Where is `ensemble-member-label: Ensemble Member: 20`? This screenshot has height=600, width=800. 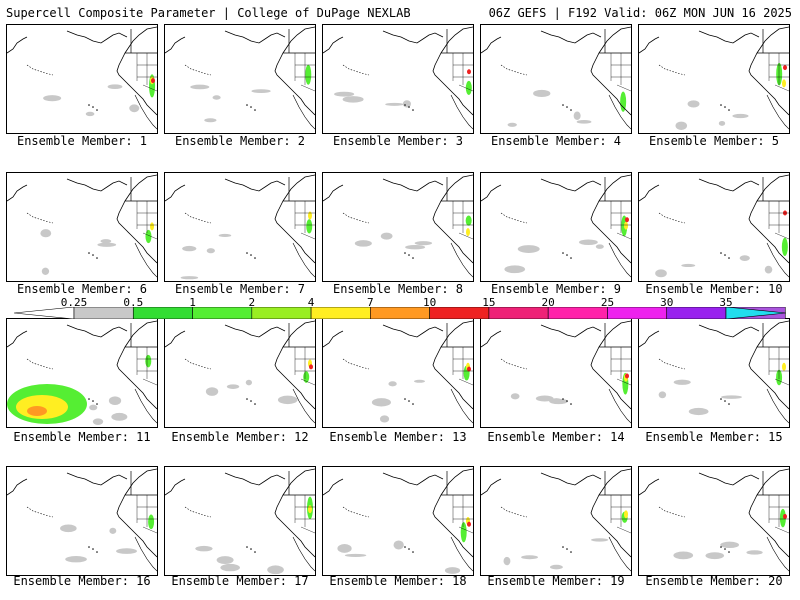 ensemble-member-label: Ensemble Member: 20 is located at coordinates (714, 581).